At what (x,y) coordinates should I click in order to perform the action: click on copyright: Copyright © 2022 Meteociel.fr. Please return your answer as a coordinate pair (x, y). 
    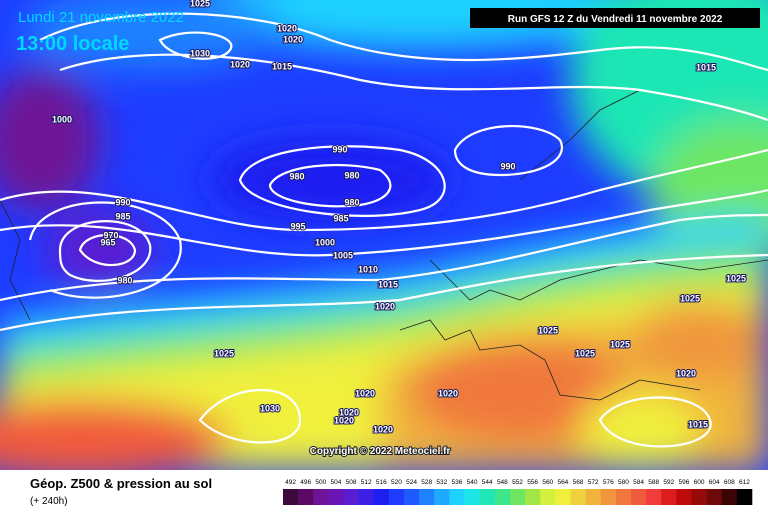
    Looking at the image, I should click on (380, 451).